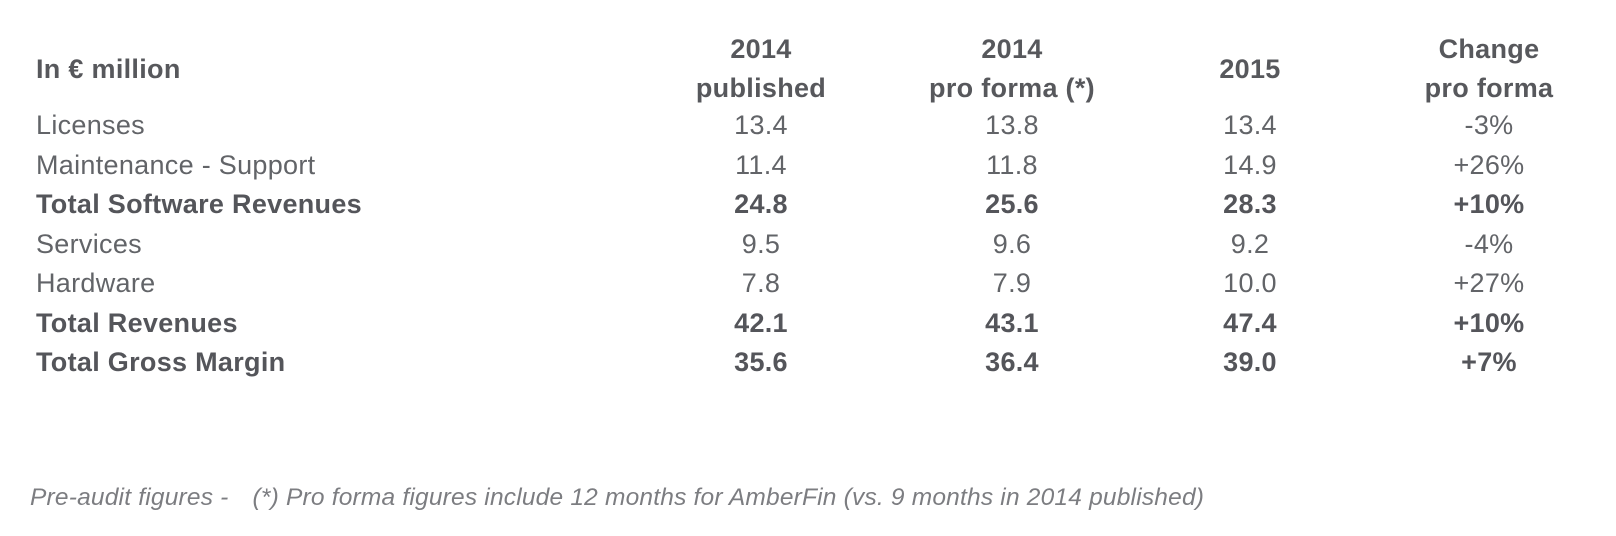 Image resolution: width=1616 pixels, height=536 pixels. I want to click on column-header-line: published, so click(761, 88).